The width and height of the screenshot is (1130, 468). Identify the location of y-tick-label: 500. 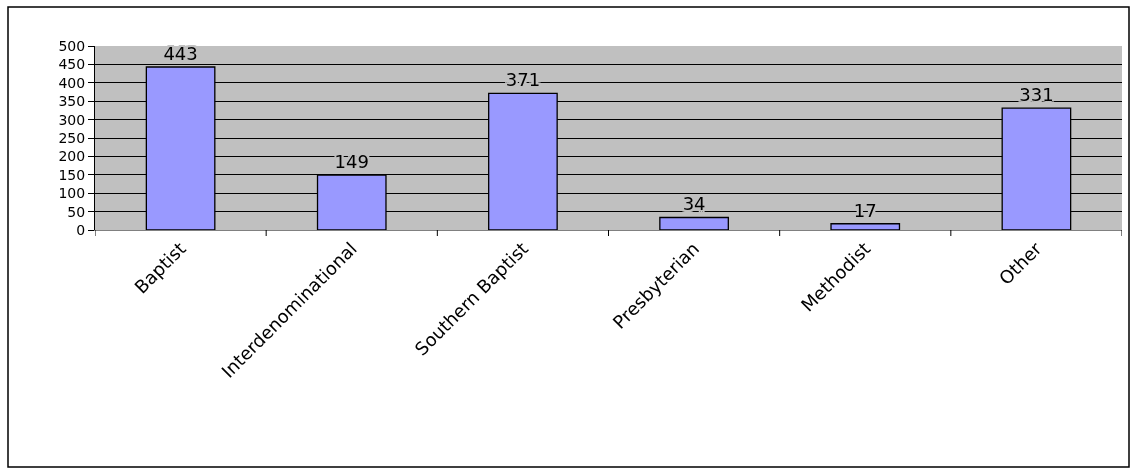
(72, 45).